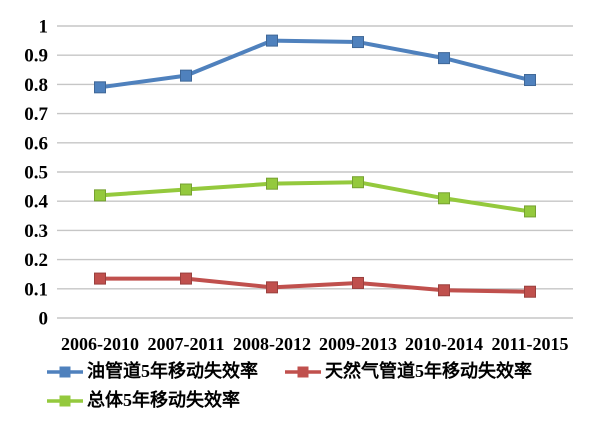 Image resolution: width=600 pixels, height=447 pixels. I want to click on legend-marker-oil-pipeline, so click(65, 372).